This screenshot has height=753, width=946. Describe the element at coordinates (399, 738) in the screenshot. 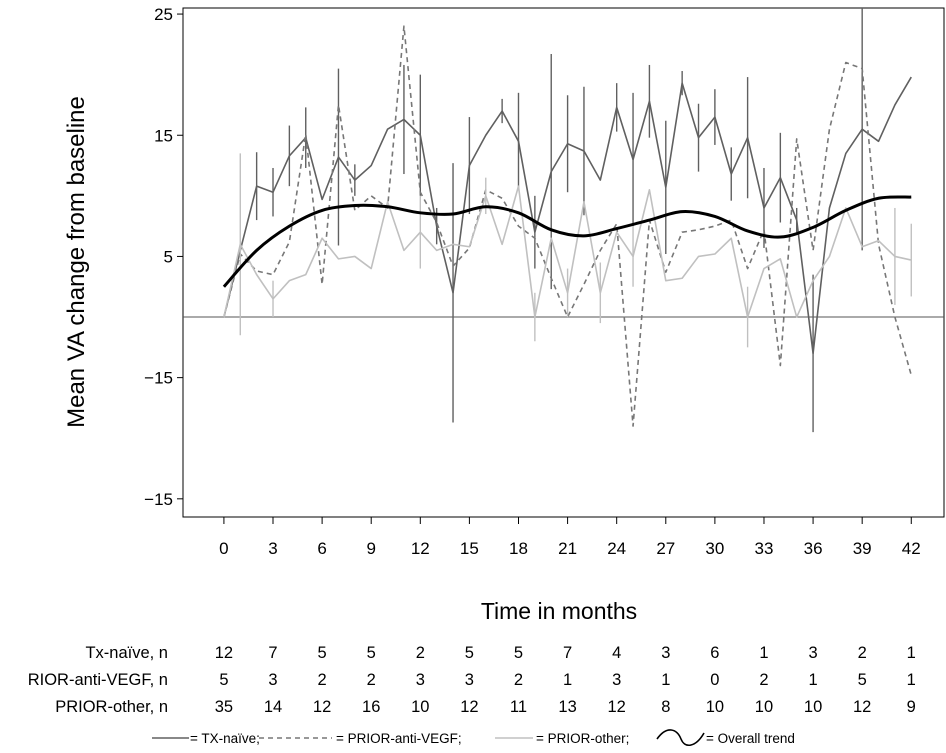

I see `legend-label: = PRIOR-anti-VEGF;` at that location.